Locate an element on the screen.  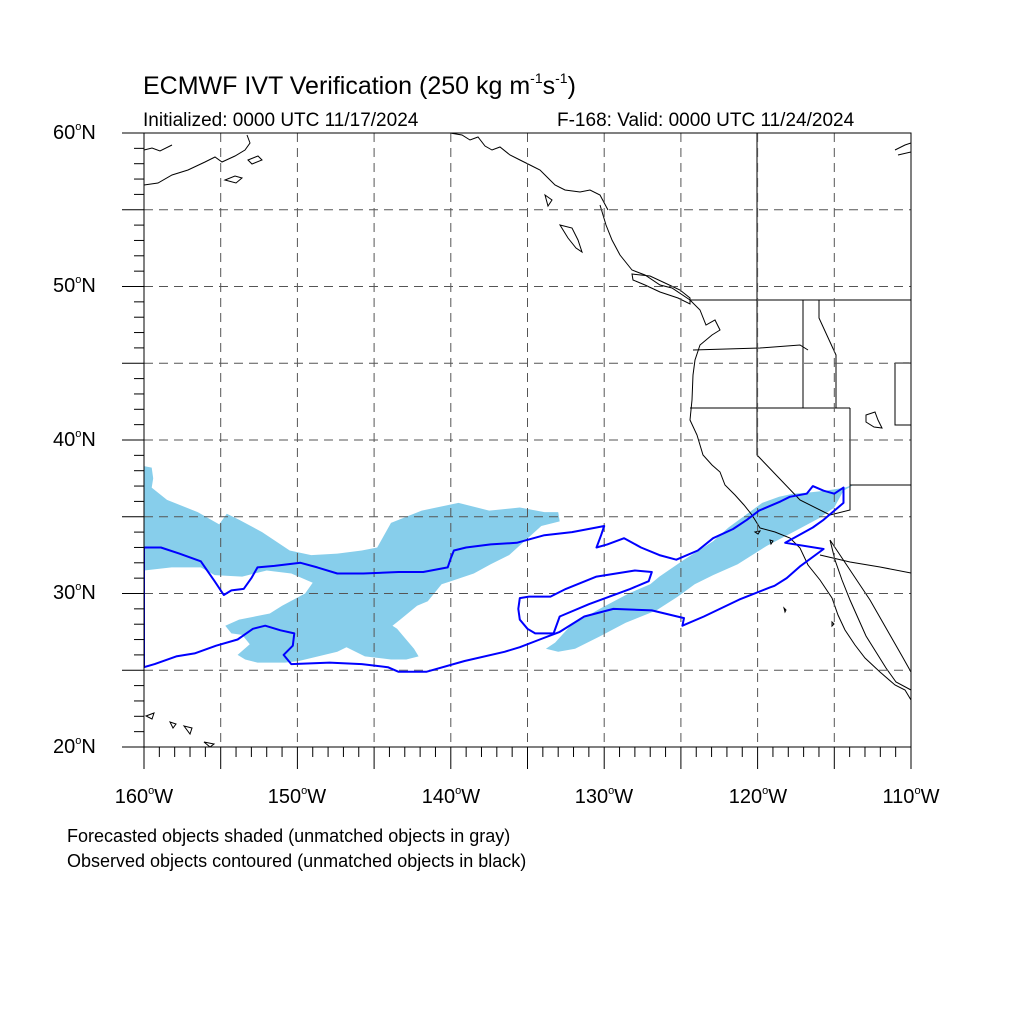
lon-label-110w: 110oW is located at coordinates (911, 797).